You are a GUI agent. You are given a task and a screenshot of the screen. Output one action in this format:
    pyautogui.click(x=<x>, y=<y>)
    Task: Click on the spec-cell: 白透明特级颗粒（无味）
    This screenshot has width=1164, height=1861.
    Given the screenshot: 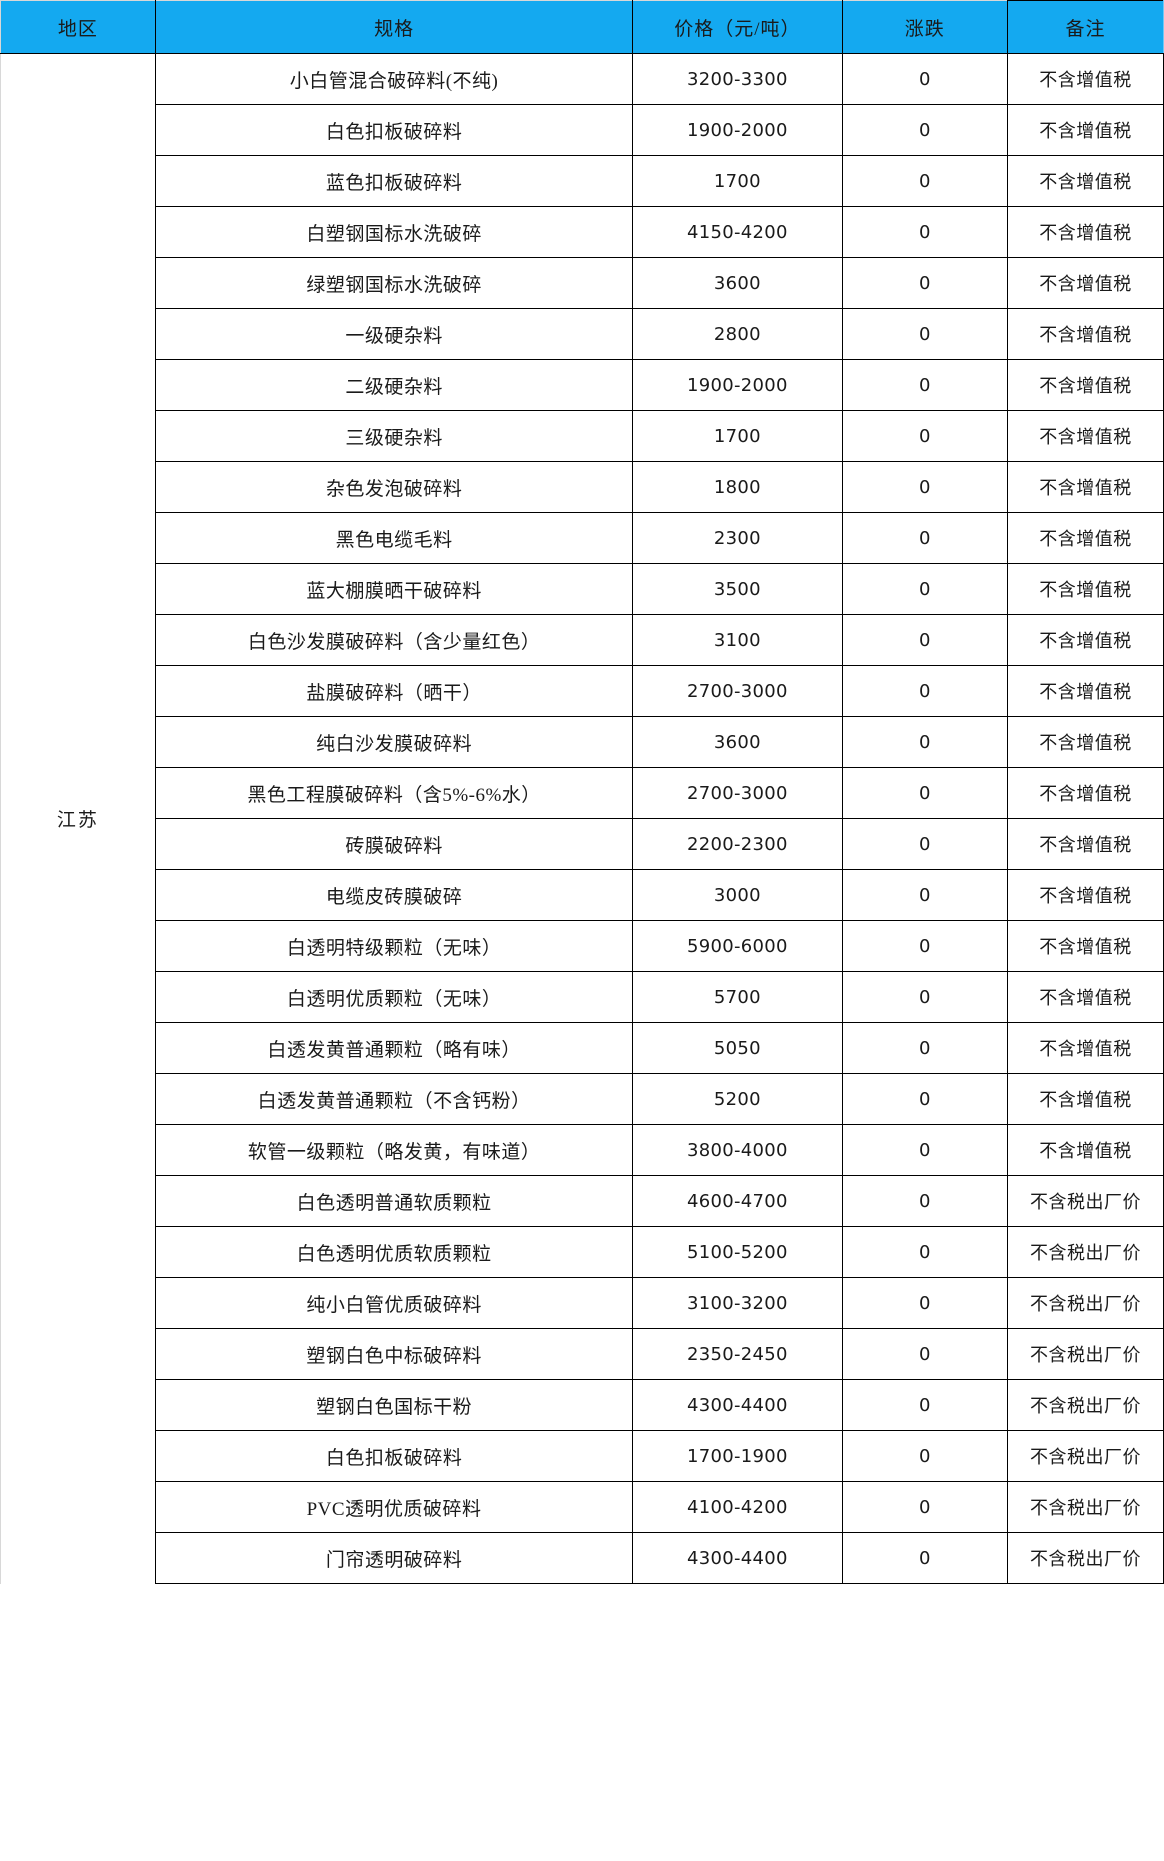 What is the action you would take?
    pyautogui.click(x=394, y=946)
    